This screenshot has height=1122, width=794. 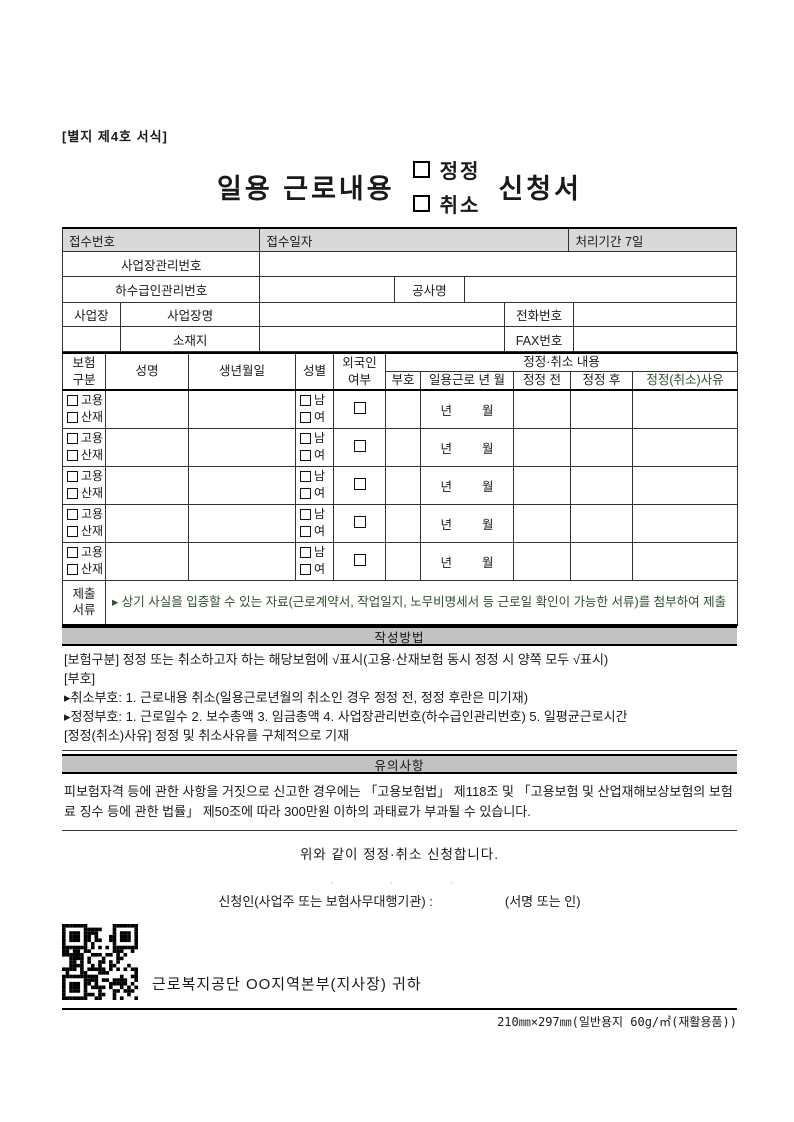 What do you see at coordinates (655, 314) in the screenshot?
I see `phone-field` at bounding box center [655, 314].